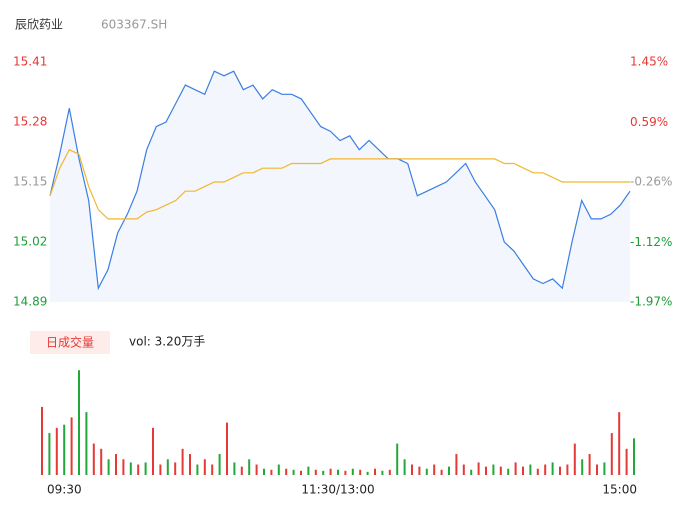 The image size is (686, 524). Describe the element at coordinates (134, 25) in the screenshot. I see `stock-code: 603367.SH` at that location.